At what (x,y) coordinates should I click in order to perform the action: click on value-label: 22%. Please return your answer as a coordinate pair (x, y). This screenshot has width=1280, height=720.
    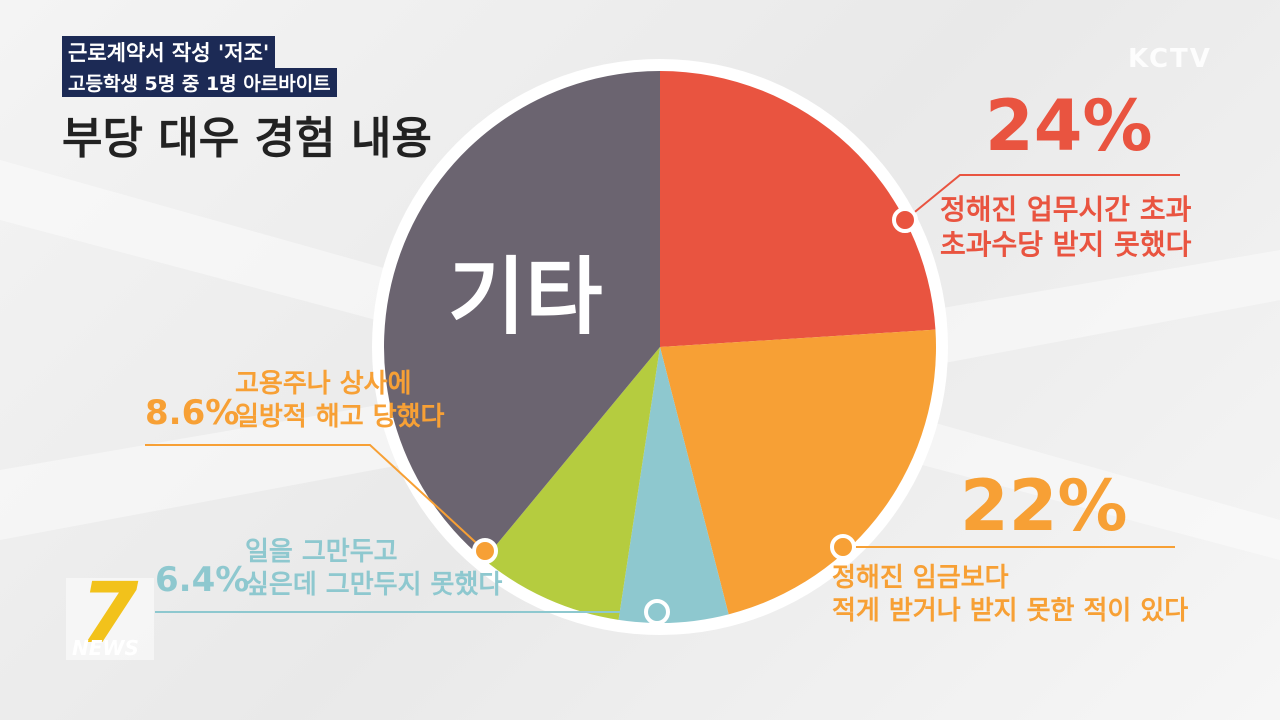
    Looking at the image, I should click on (1044, 506).